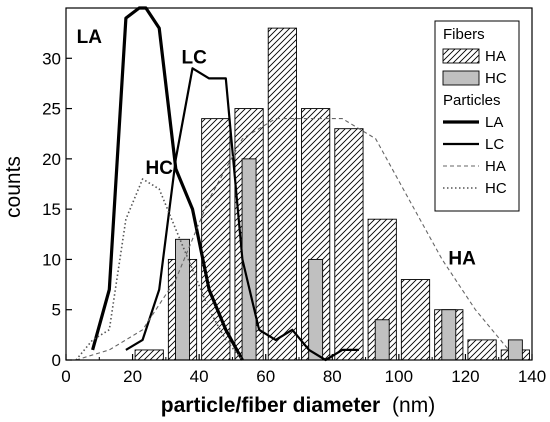 Image resolution: width=550 pixels, height=422 pixels. I want to click on line-particles-hc-dotted, so click(159, 269).